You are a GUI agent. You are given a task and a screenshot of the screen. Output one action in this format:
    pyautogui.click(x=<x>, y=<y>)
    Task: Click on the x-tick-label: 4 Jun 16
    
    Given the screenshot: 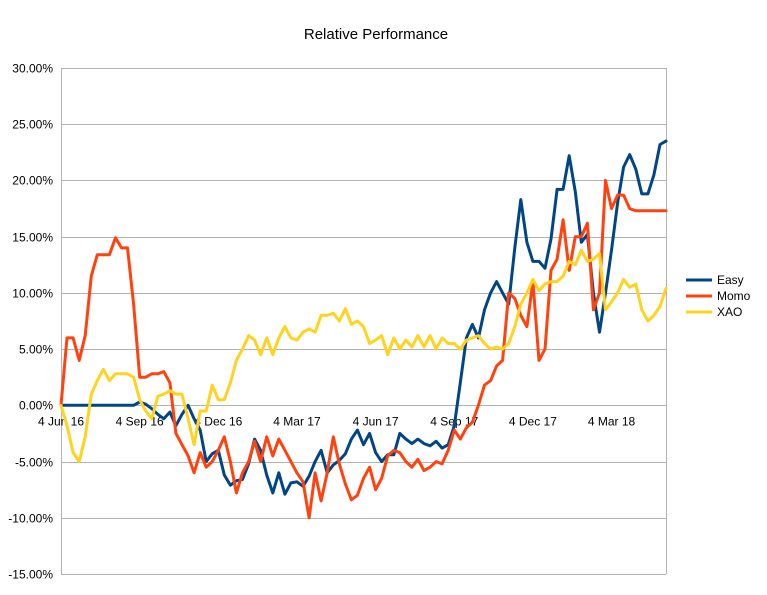 What is the action you would take?
    pyautogui.click(x=61, y=421)
    